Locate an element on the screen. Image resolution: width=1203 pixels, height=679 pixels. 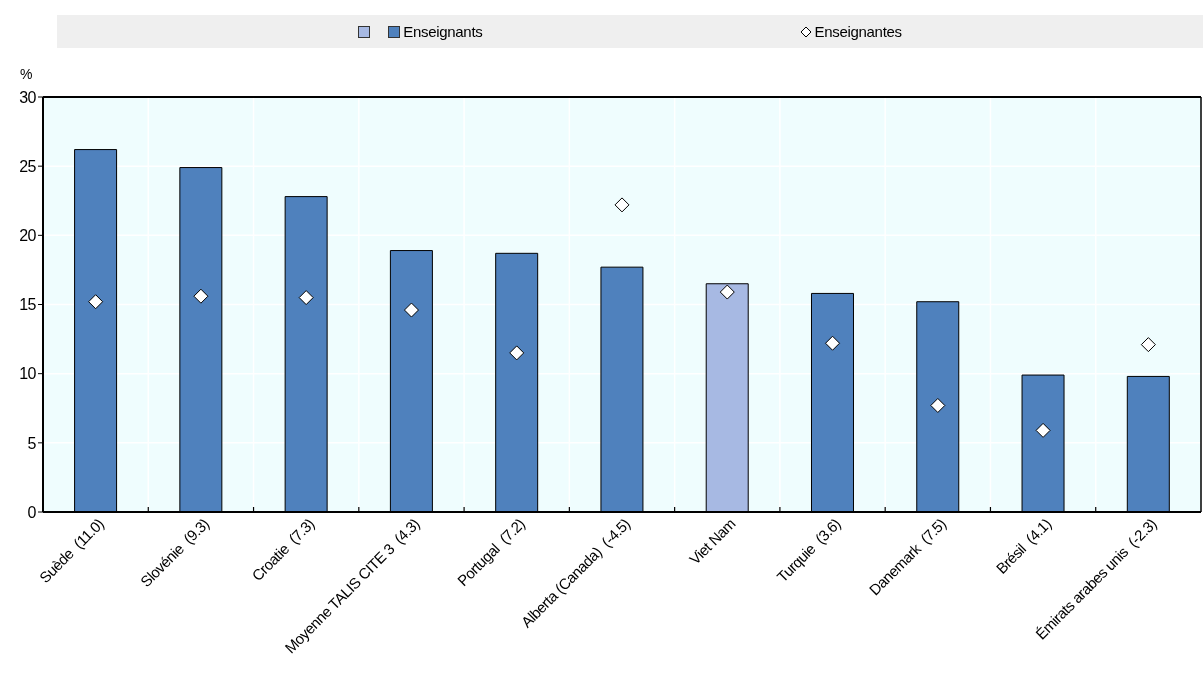
y-axis-title: % is located at coordinates (26, 74).